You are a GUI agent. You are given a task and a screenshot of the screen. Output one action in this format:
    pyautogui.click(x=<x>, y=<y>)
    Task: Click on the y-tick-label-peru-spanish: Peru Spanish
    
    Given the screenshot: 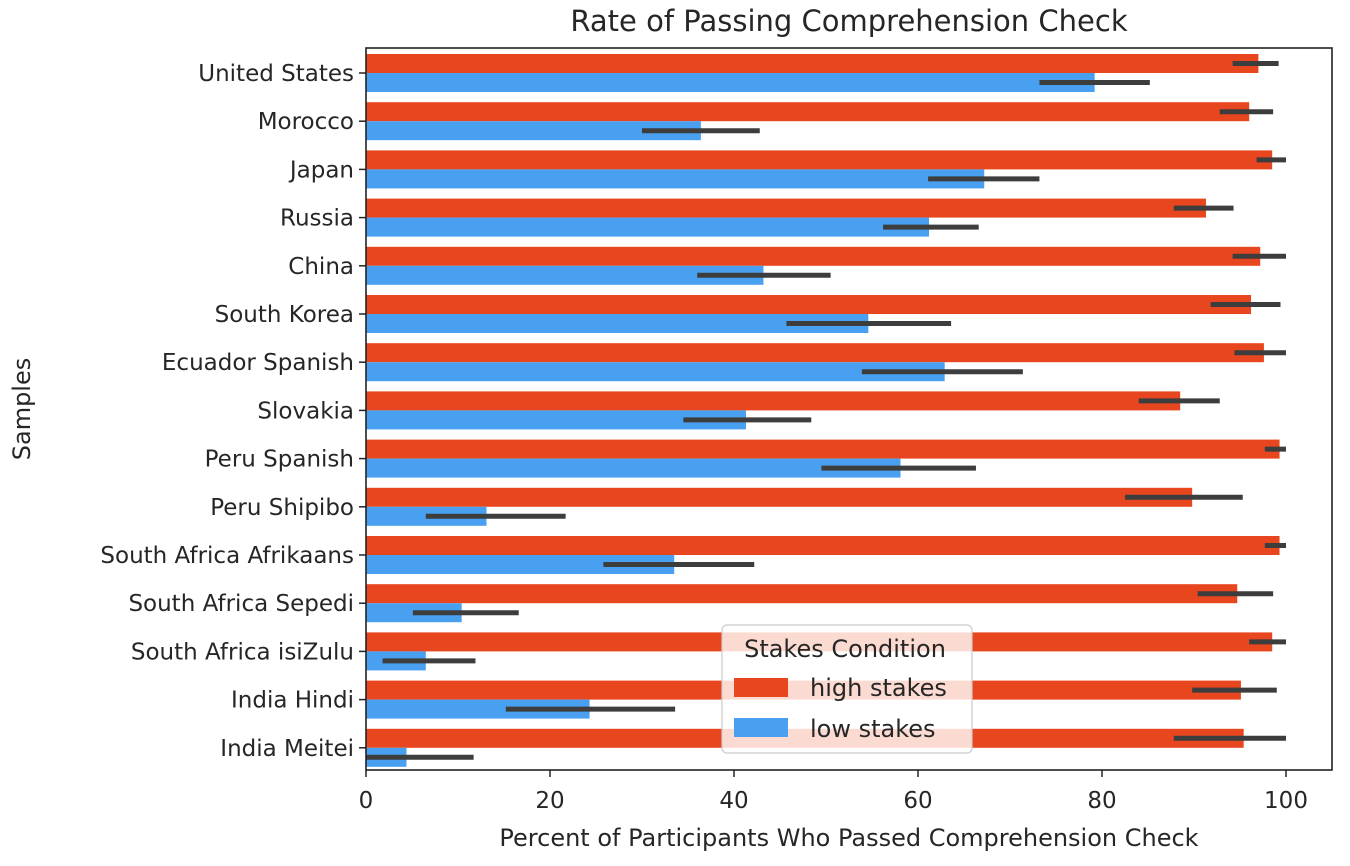 What is the action you would take?
    pyautogui.click(x=279, y=460)
    